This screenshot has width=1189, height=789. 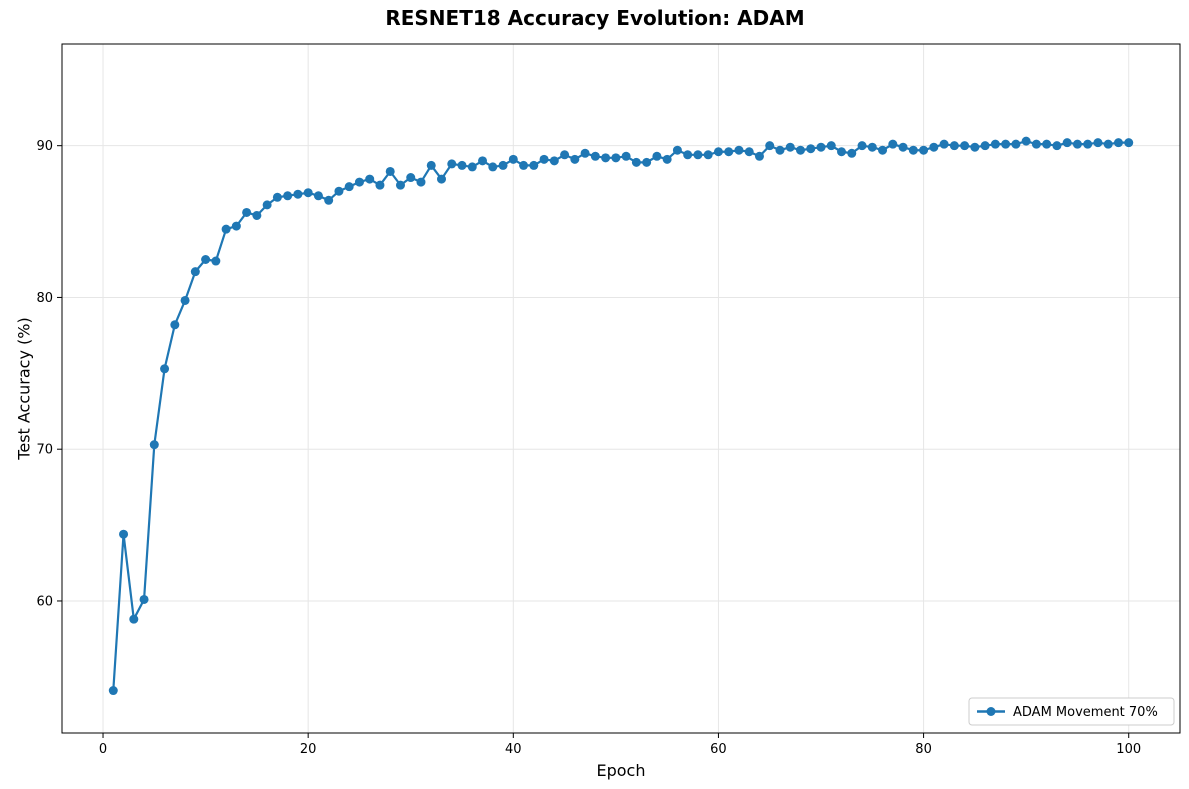 I want to click on x-tick-label: 60, so click(x=718, y=749).